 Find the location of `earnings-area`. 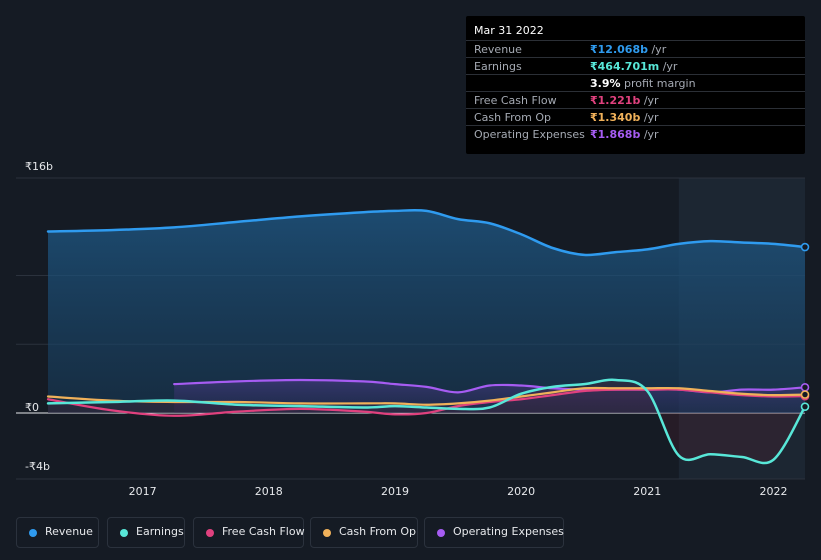

earnings-area is located at coordinates (426, 421).